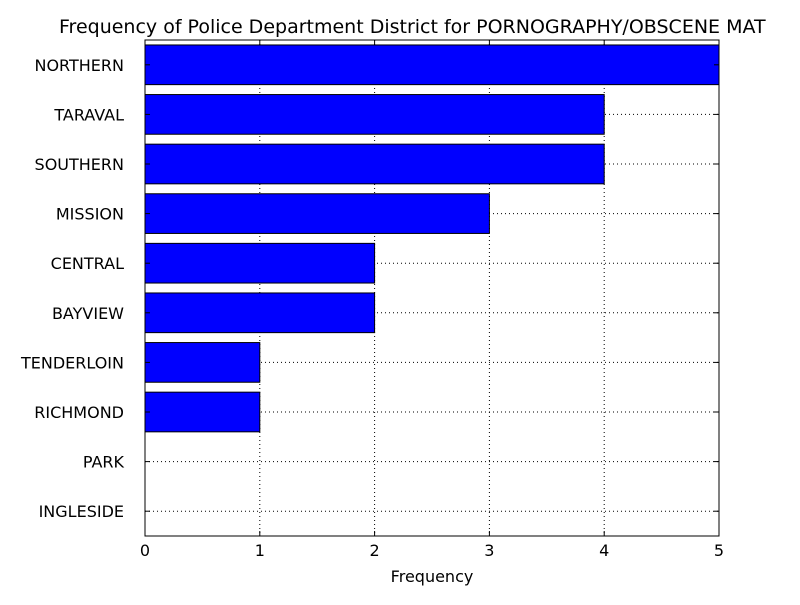 The width and height of the screenshot is (800, 605). What do you see at coordinates (260, 550) in the screenshot?
I see `x-tick-label: 1` at bounding box center [260, 550].